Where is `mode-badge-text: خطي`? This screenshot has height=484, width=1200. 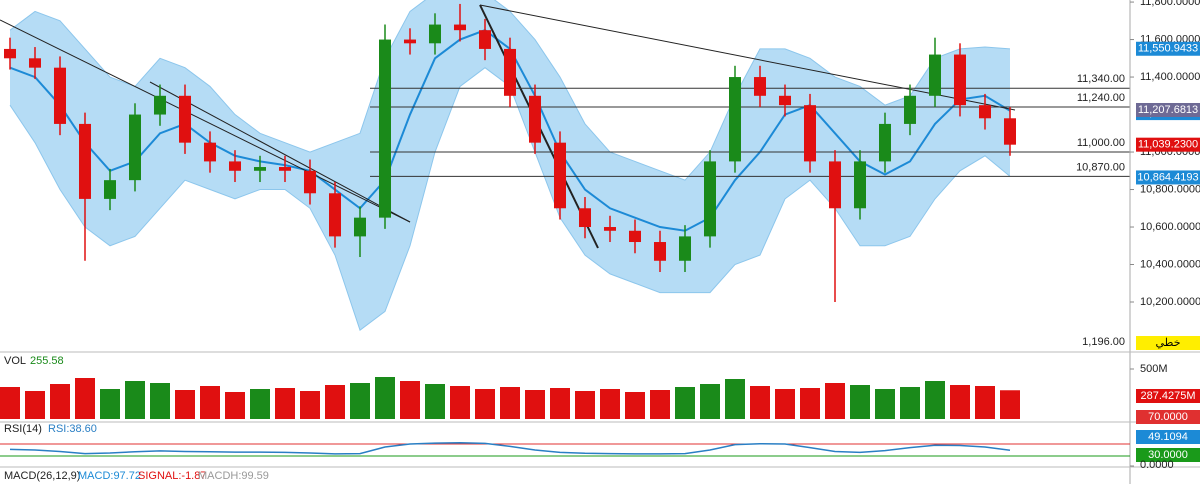
mode-badge-text: خطي is located at coordinates (1168, 343).